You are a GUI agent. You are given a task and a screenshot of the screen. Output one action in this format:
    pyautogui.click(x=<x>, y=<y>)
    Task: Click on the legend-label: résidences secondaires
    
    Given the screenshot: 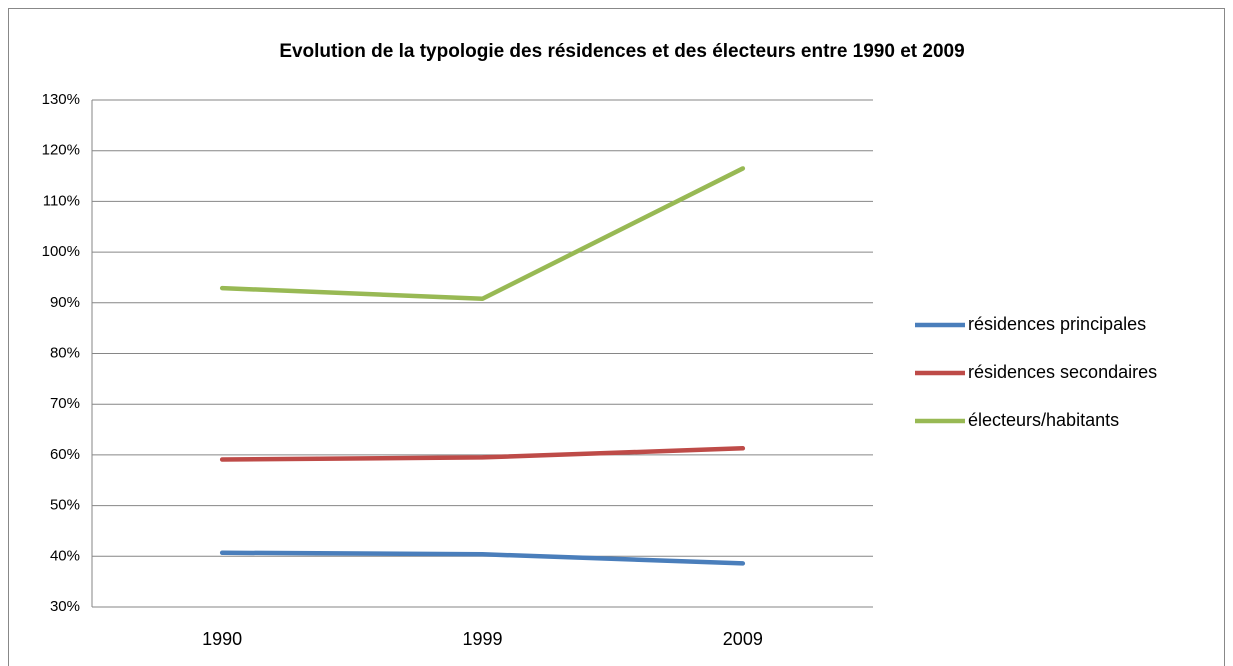 What is the action you would take?
    pyautogui.click(x=1062, y=372)
    